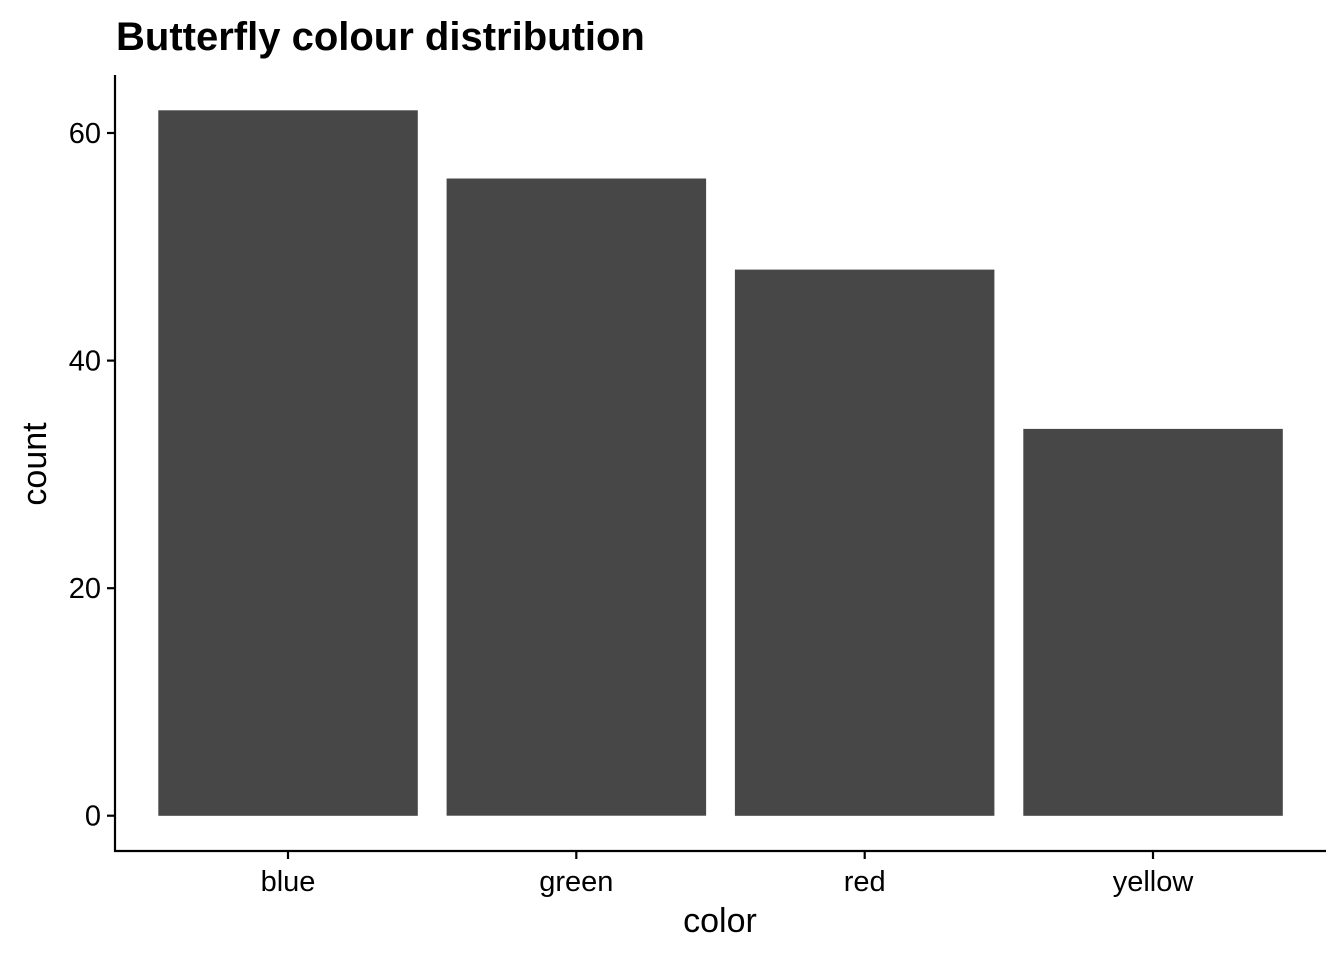 The image size is (1344, 965). What do you see at coordinates (93, 817) in the screenshot?
I see `y-tick-label-0: 0` at bounding box center [93, 817].